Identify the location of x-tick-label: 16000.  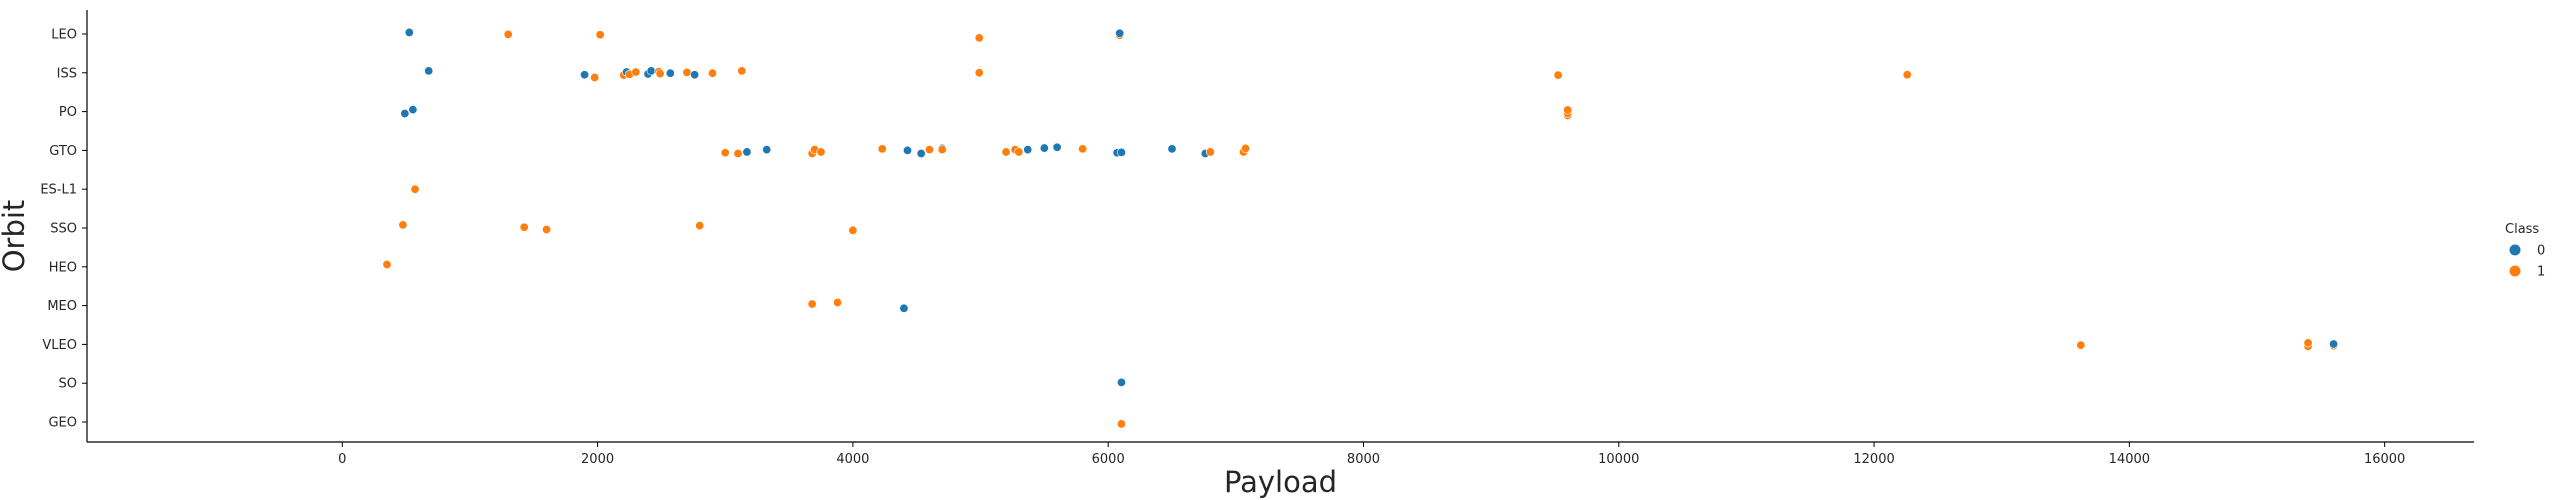
(2384, 459).